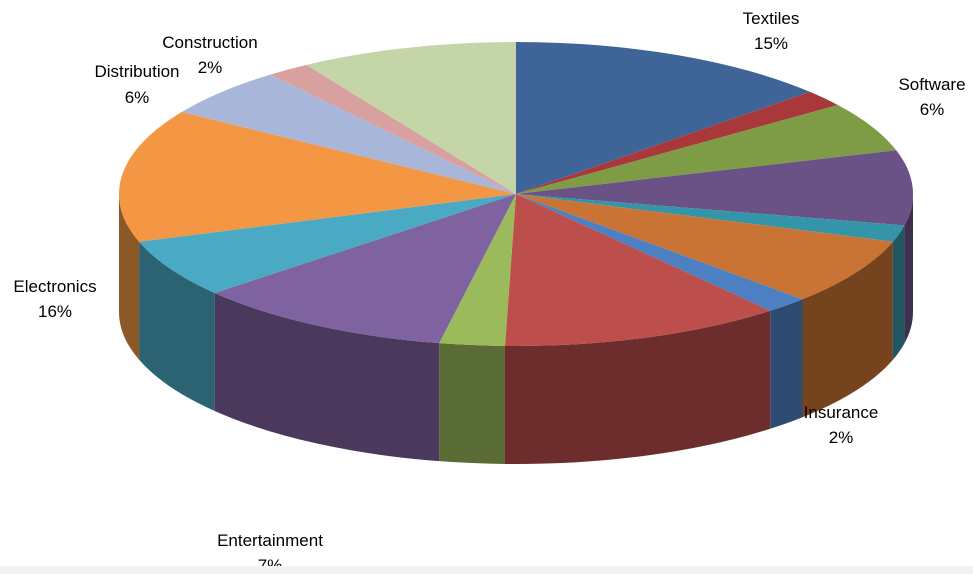 The width and height of the screenshot is (973, 574). I want to click on pie-slice-insurance, so click(659, 252).